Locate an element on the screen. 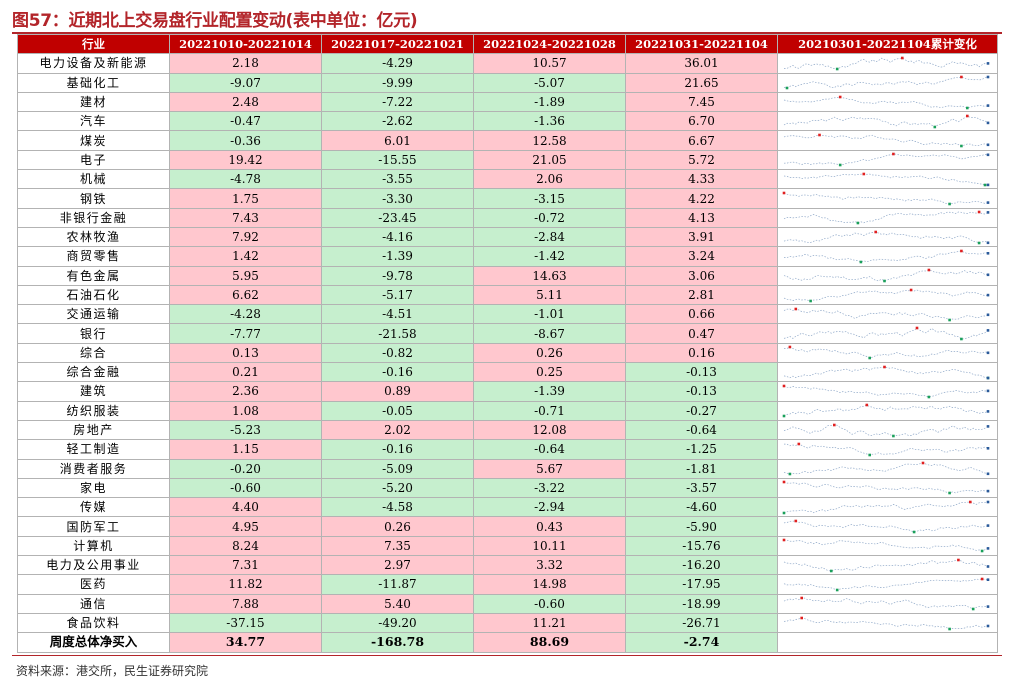 This screenshot has height=683, width=1013. value-cell-week-2: -7.22 is located at coordinates (397, 102).